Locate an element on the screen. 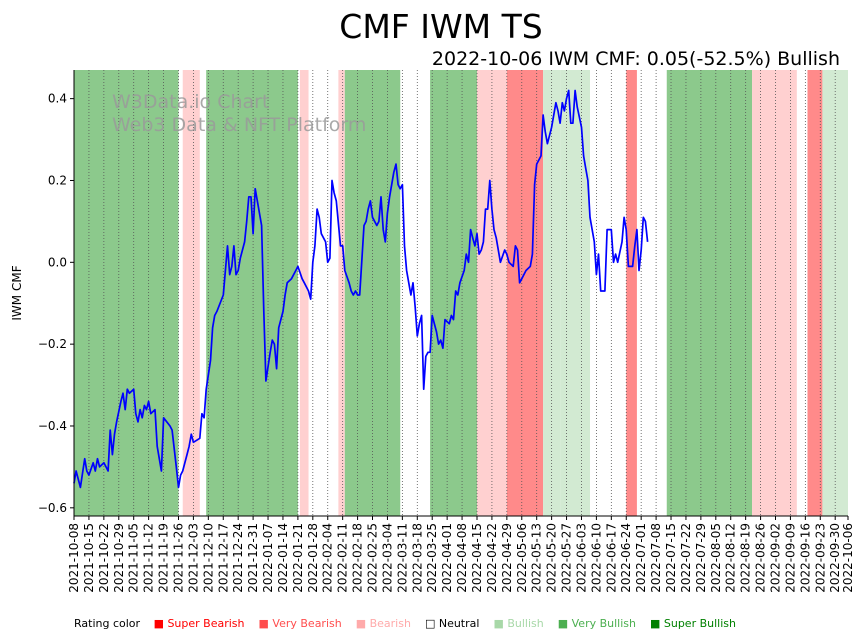  legend-item-label: Bearish is located at coordinates (390, 623).